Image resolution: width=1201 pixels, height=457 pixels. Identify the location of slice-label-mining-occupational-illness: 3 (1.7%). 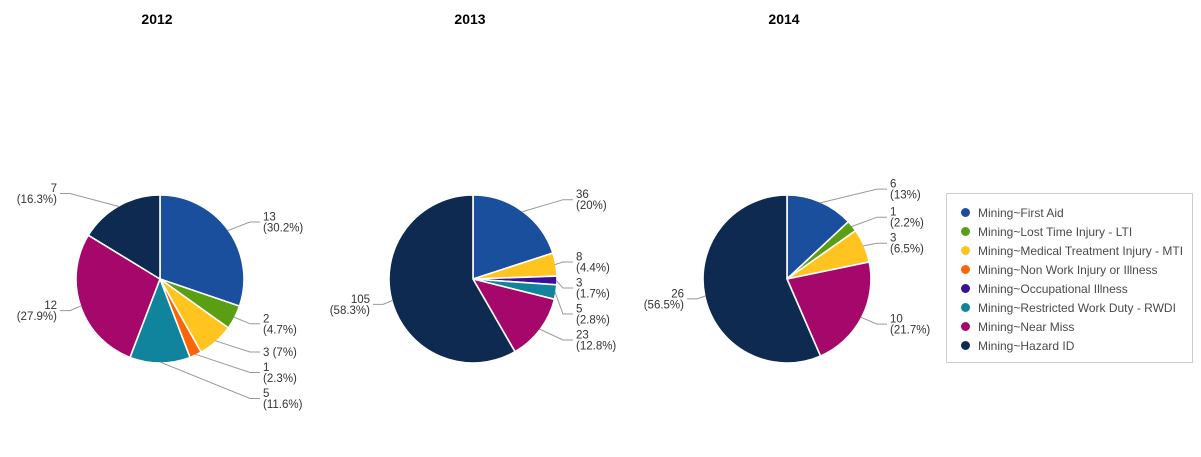
(593, 289).